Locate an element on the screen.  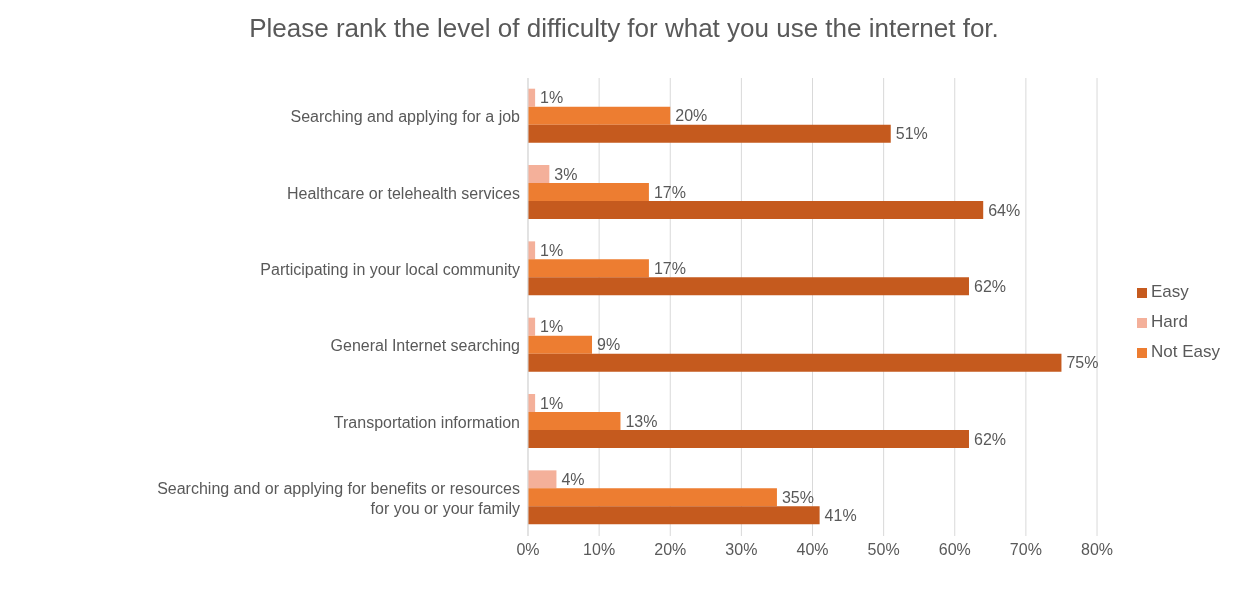
y-tick-label: General Internet searching is located at coordinates (425, 345).